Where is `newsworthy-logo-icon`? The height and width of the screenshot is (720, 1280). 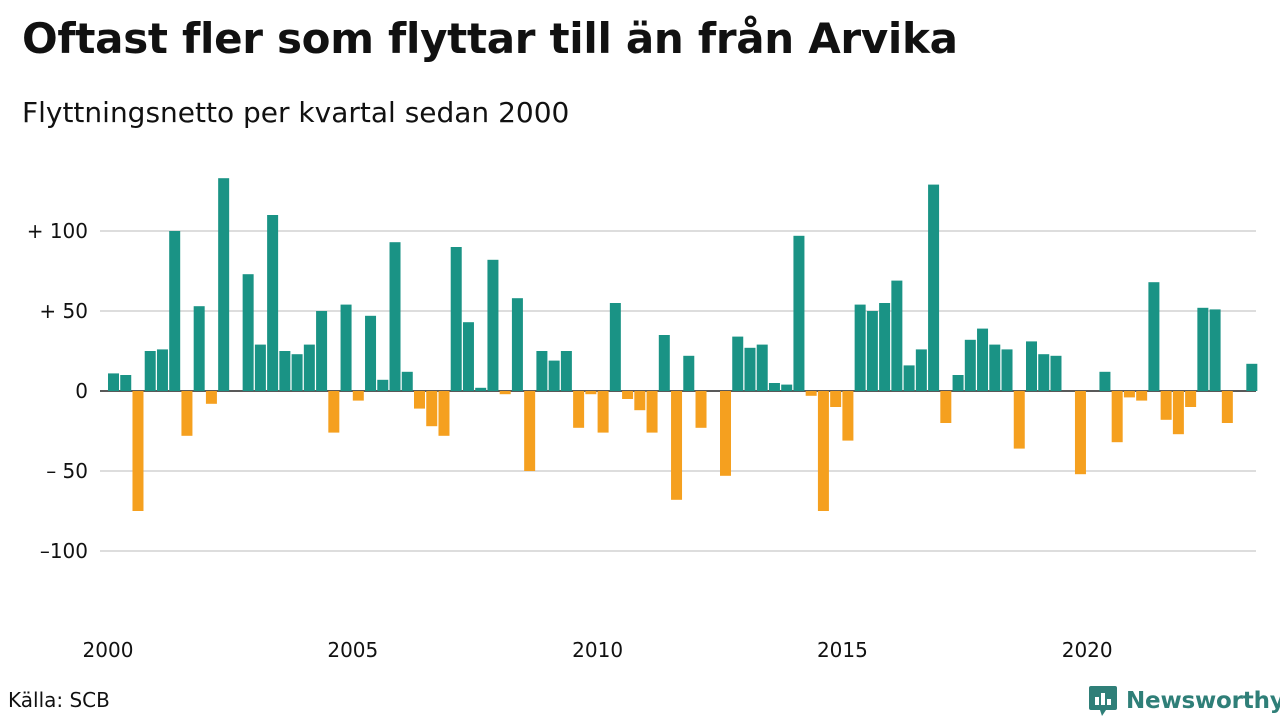
newsworthy-logo-icon is located at coordinates (1103, 701).